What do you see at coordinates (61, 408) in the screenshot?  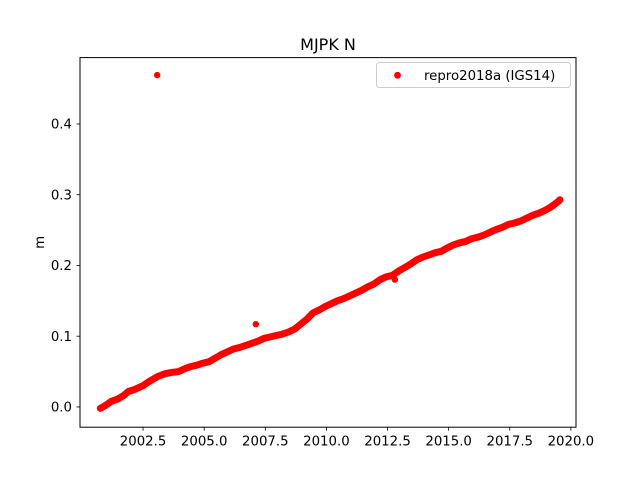 I see `y-tick-label: 0.0` at bounding box center [61, 408].